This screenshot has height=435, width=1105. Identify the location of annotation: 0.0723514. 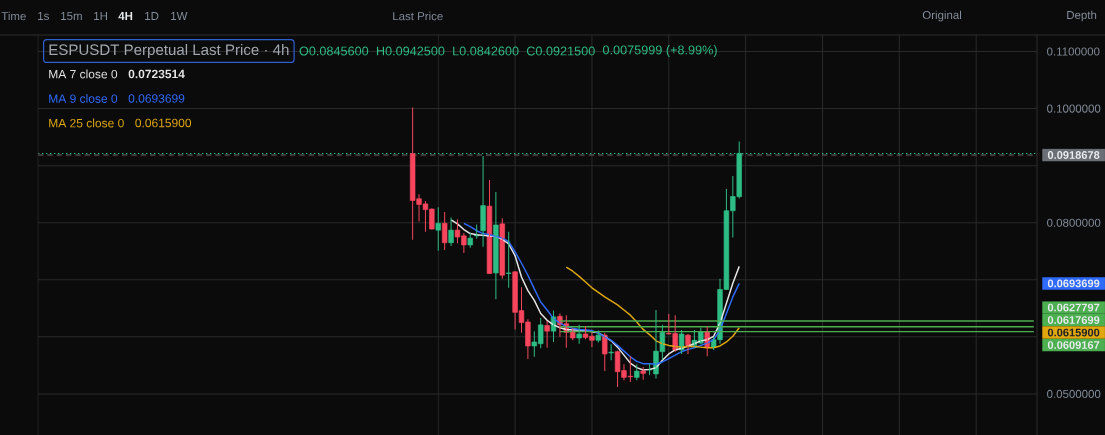
(156, 74).